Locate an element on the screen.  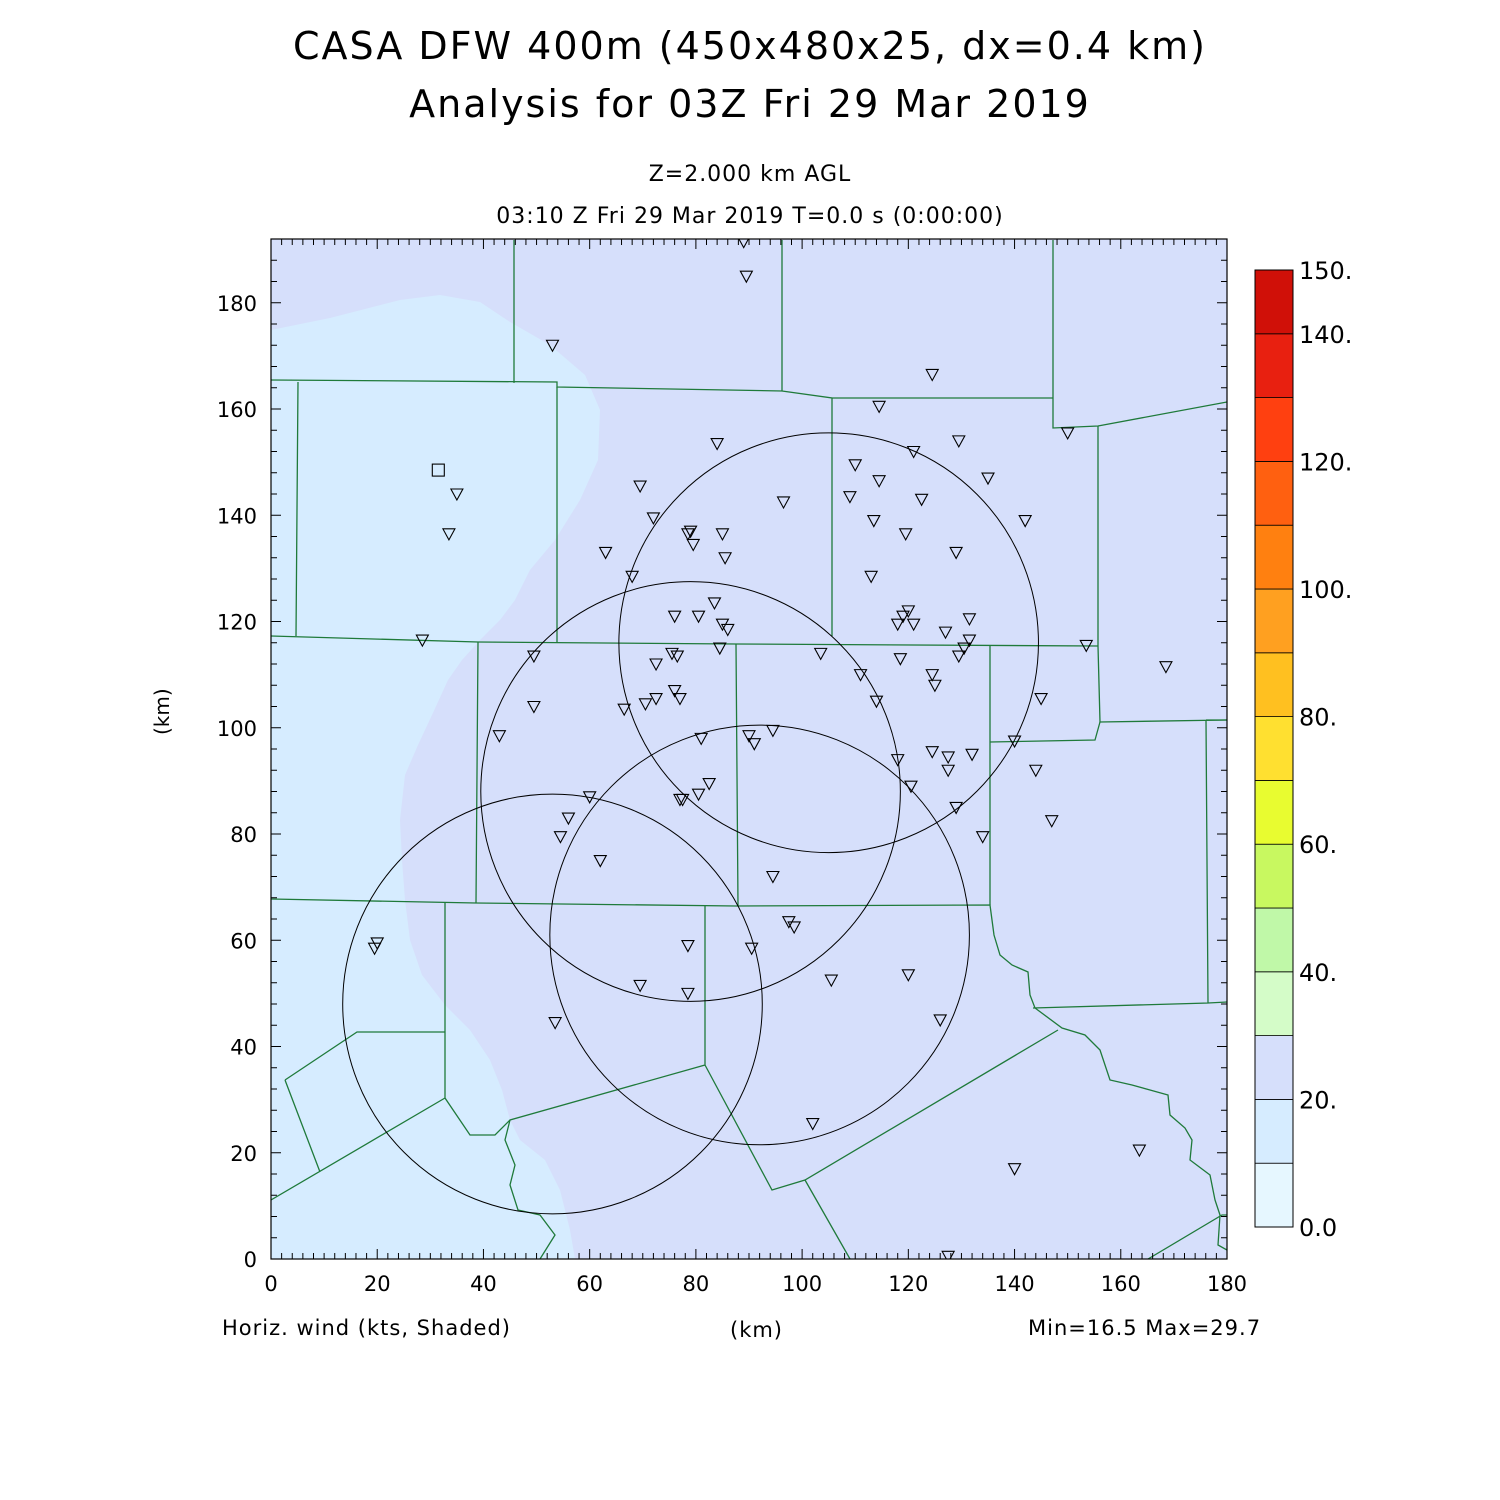
x-tick-label: 40 is located at coordinates (483, 1284).